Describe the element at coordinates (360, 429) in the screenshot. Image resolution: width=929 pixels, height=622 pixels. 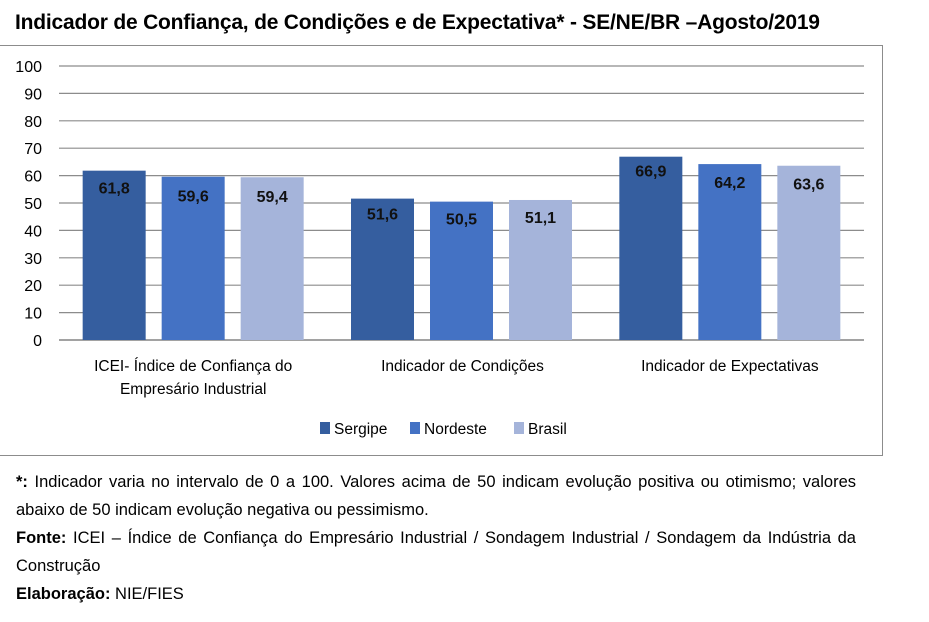
I see `legend-label: Sergipe` at that location.